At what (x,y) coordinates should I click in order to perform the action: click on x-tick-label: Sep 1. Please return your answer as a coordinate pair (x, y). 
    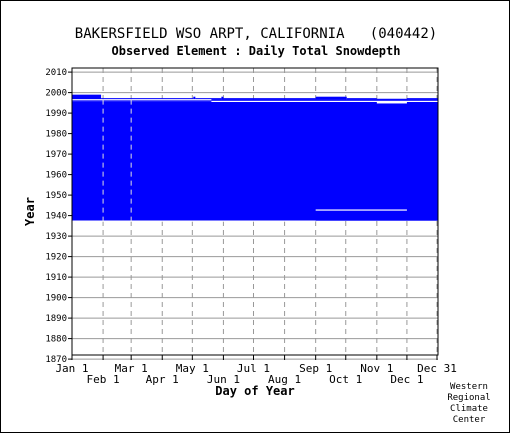
    Looking at the image, I should click on (315, 368).